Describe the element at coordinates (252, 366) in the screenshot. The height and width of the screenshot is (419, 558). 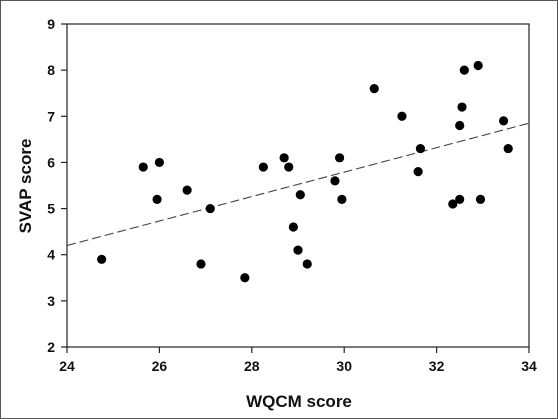
I see `x-tick-label: 28` at that location.